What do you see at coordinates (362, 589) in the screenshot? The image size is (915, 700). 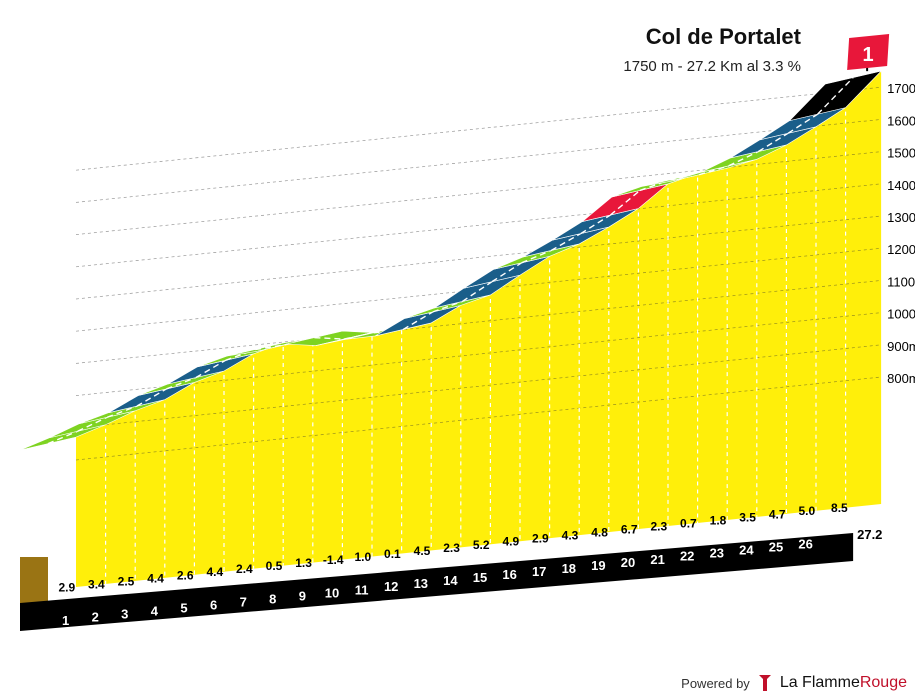 I see `km-marker-label: 11` at bounding box center [362, 589].